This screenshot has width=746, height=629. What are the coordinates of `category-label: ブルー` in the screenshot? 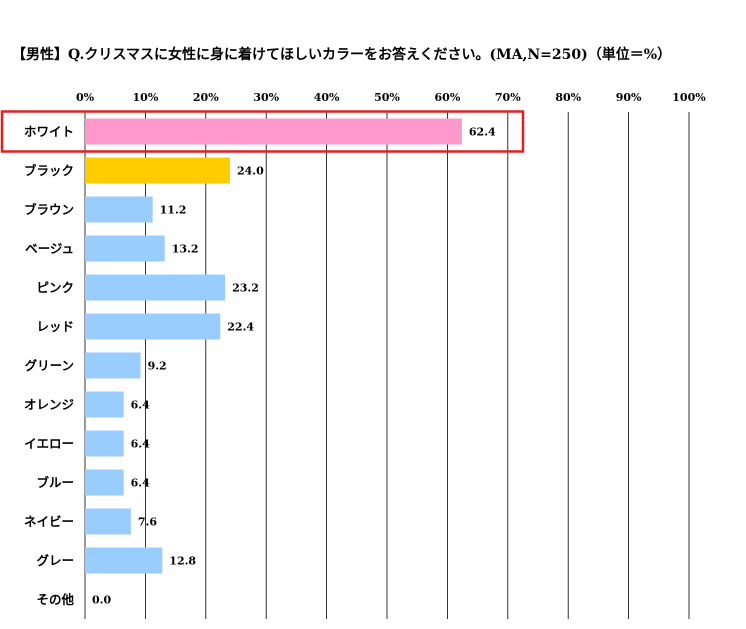 It's located at (55, 482).